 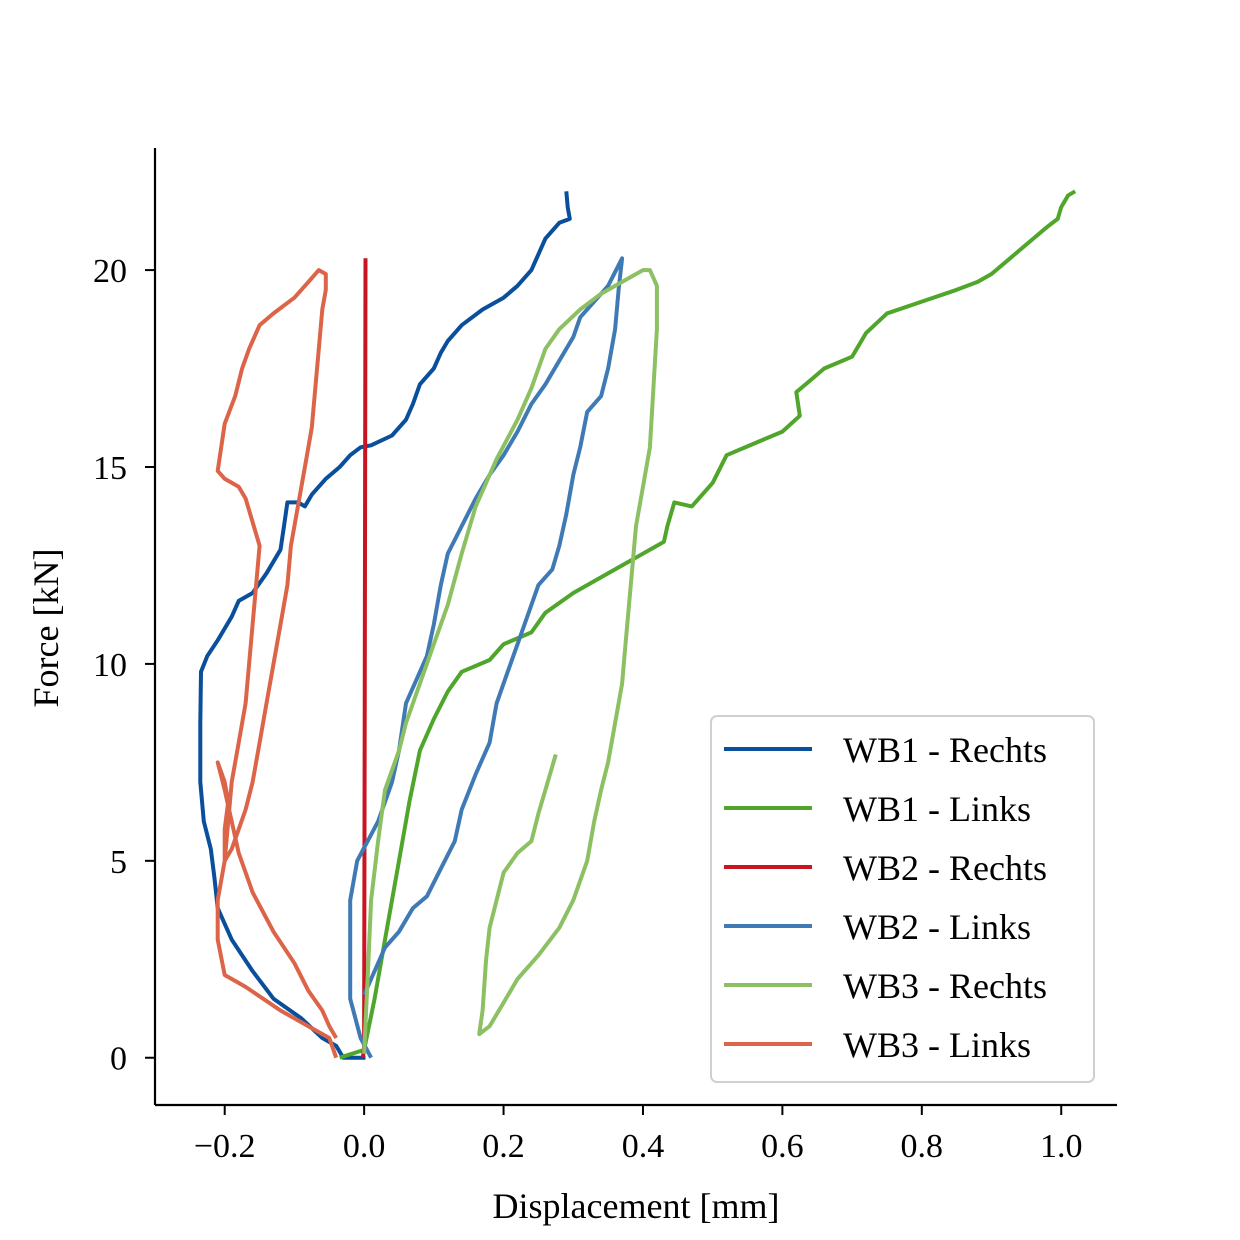 I want to click on legend-label: WB1 - Links, so click(x=937, y=809).